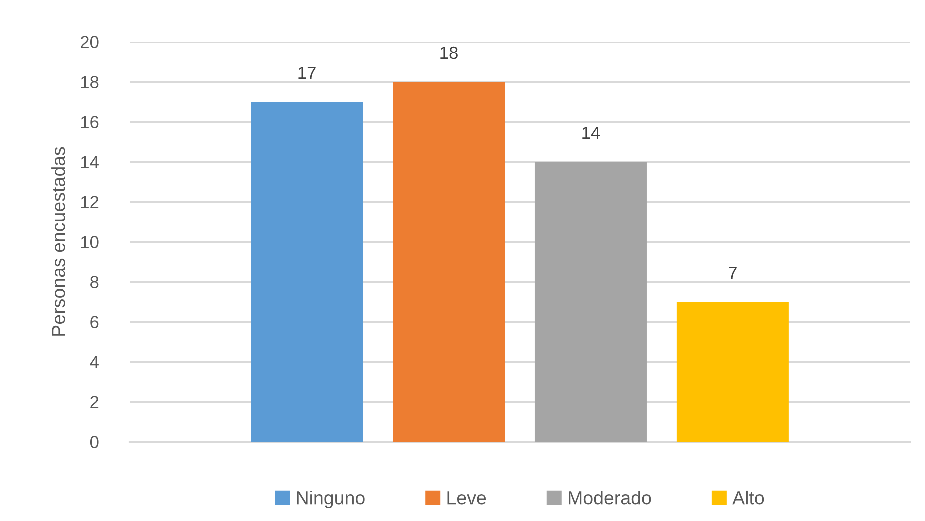 The image size is (925, 521). What do you see at coordinates (591, 133) in the screenshot?
I see `data-label: 14` at bounding box center [591, 133].